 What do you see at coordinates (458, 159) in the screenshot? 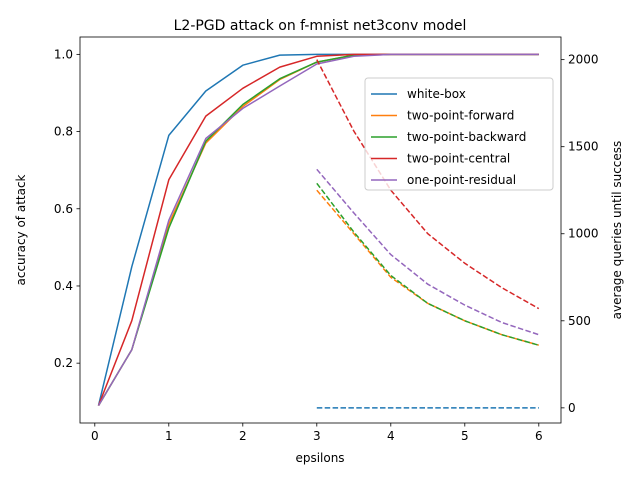
I see `legend-label-two-point-central: two-point-central` at bounding box center [458, 159].